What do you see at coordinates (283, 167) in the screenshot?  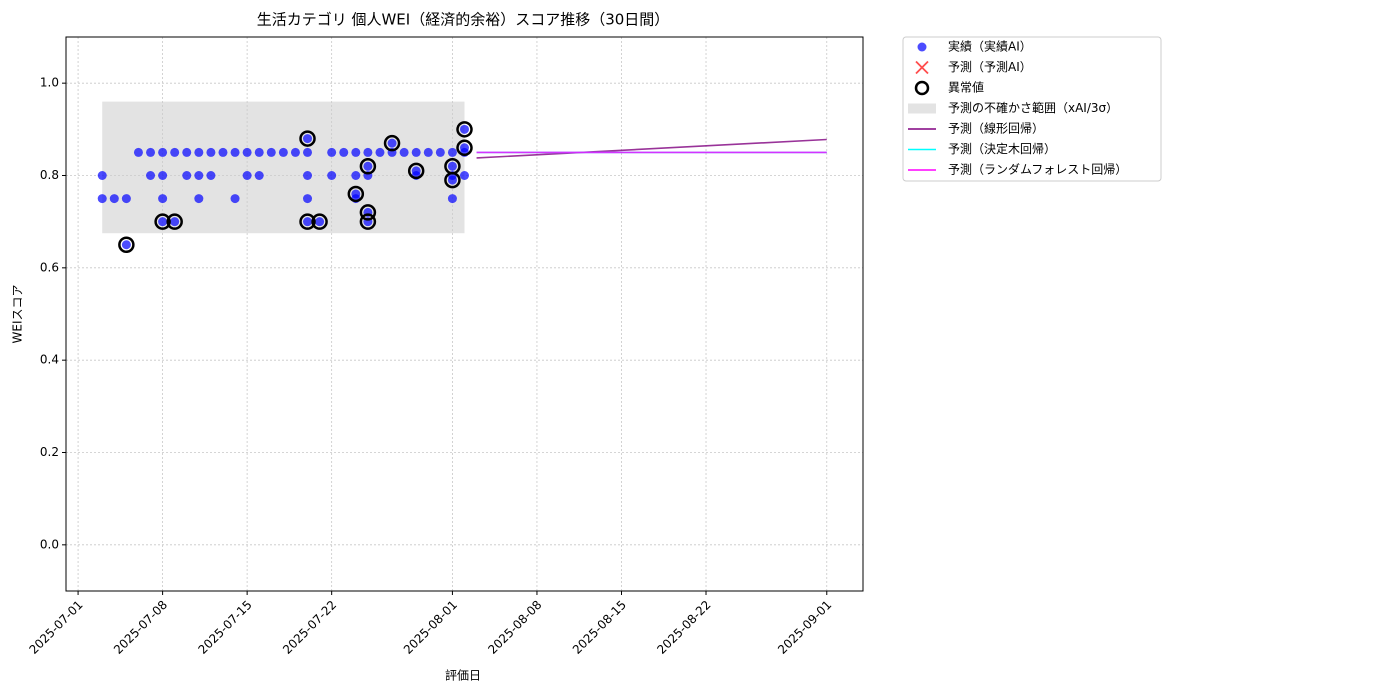 I see `uncertainty-band` at bounding box center [283, 167].